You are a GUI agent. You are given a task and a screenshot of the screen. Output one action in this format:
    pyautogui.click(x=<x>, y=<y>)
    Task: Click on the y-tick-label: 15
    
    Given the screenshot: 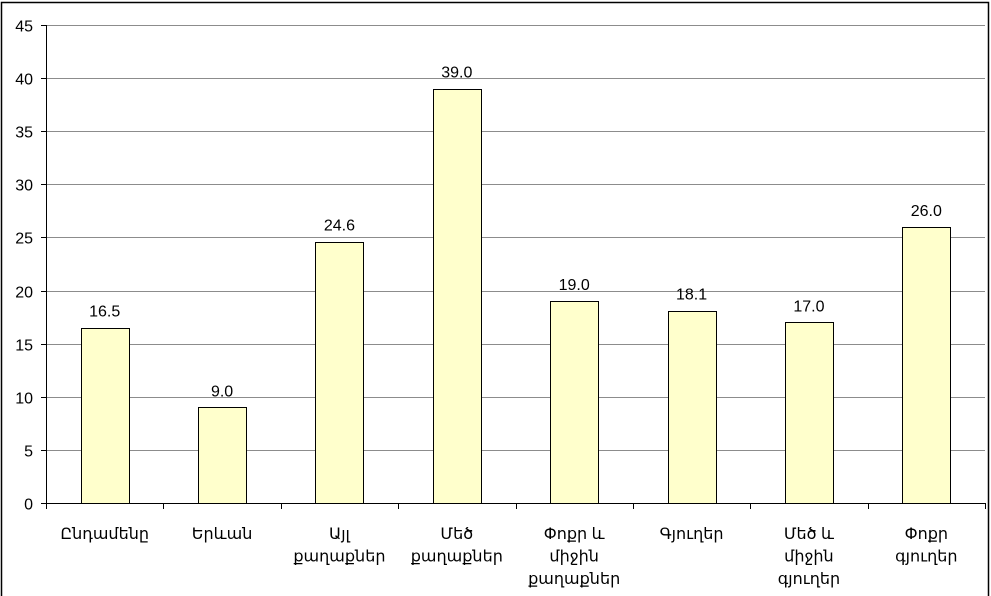 What is the action you would take?
    pyautogui.click(x=24, y=346)
    